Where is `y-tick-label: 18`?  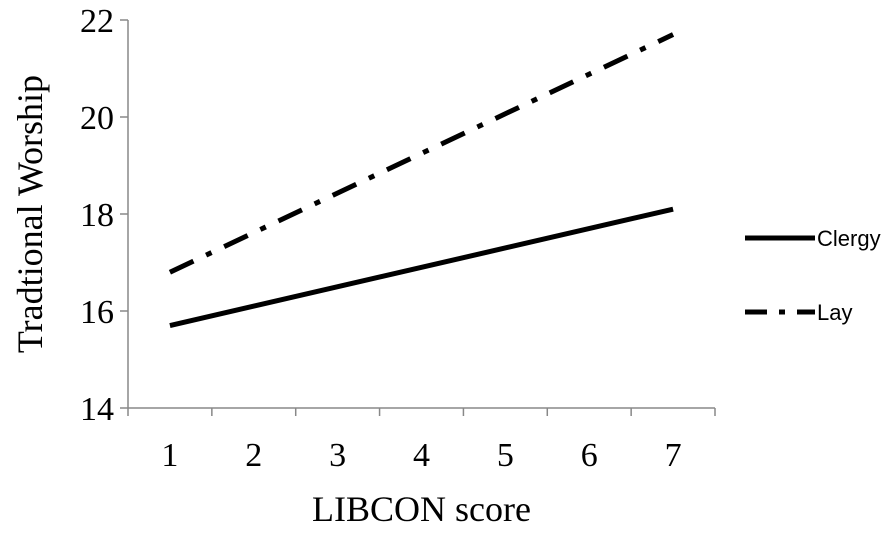 y-tick-label: 18 is located at coordinates (97, 215).